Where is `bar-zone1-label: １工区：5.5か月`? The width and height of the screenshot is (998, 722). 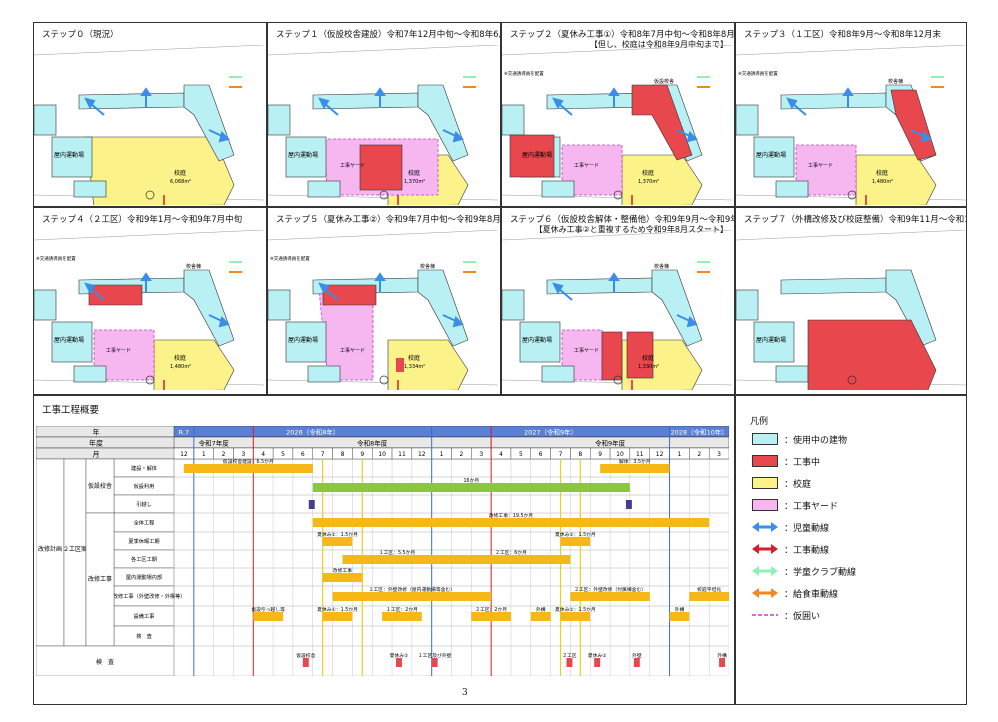
bar-zone1-label: １工区：5.5か月 is located at coordinates (397, 552).